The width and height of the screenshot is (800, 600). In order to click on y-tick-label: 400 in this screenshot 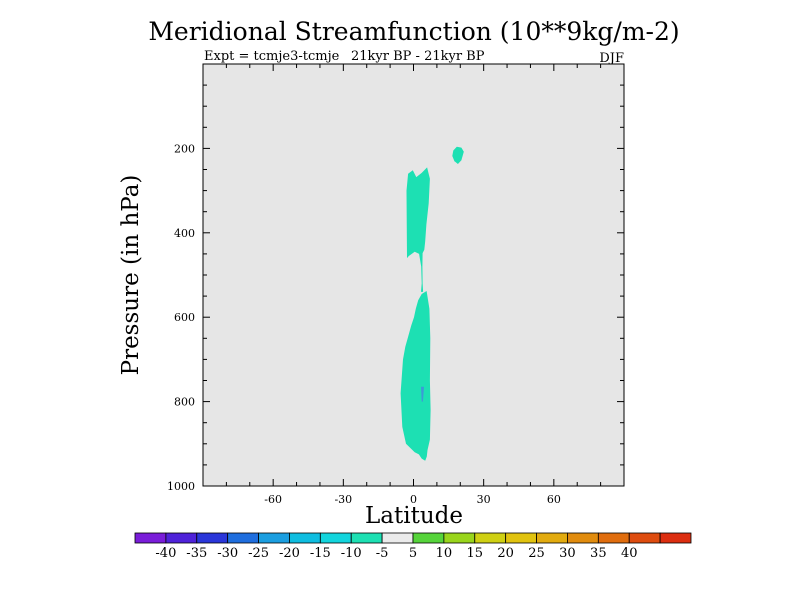, I will do `click(184, 233)`.